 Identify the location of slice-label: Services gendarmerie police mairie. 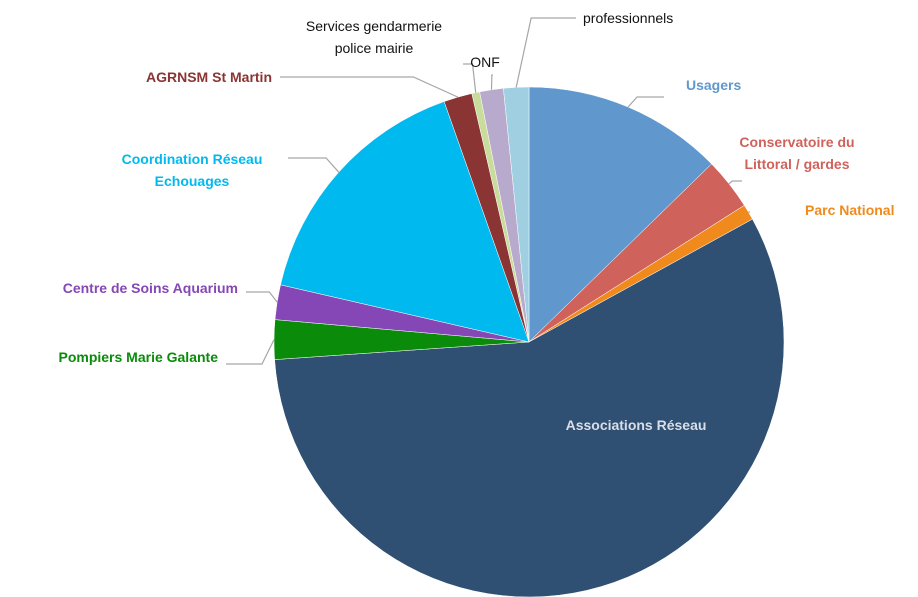
(374, 37).